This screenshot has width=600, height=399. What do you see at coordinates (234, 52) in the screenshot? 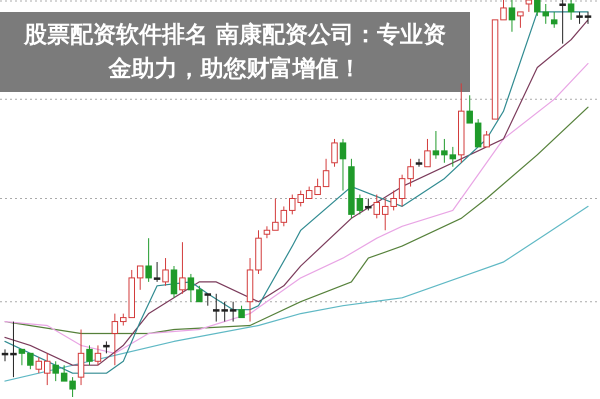
I see `text: 股票配资软件排名 南康配资公司：专业资金助力，助您财富增值！` at bounding box center [234, 52].